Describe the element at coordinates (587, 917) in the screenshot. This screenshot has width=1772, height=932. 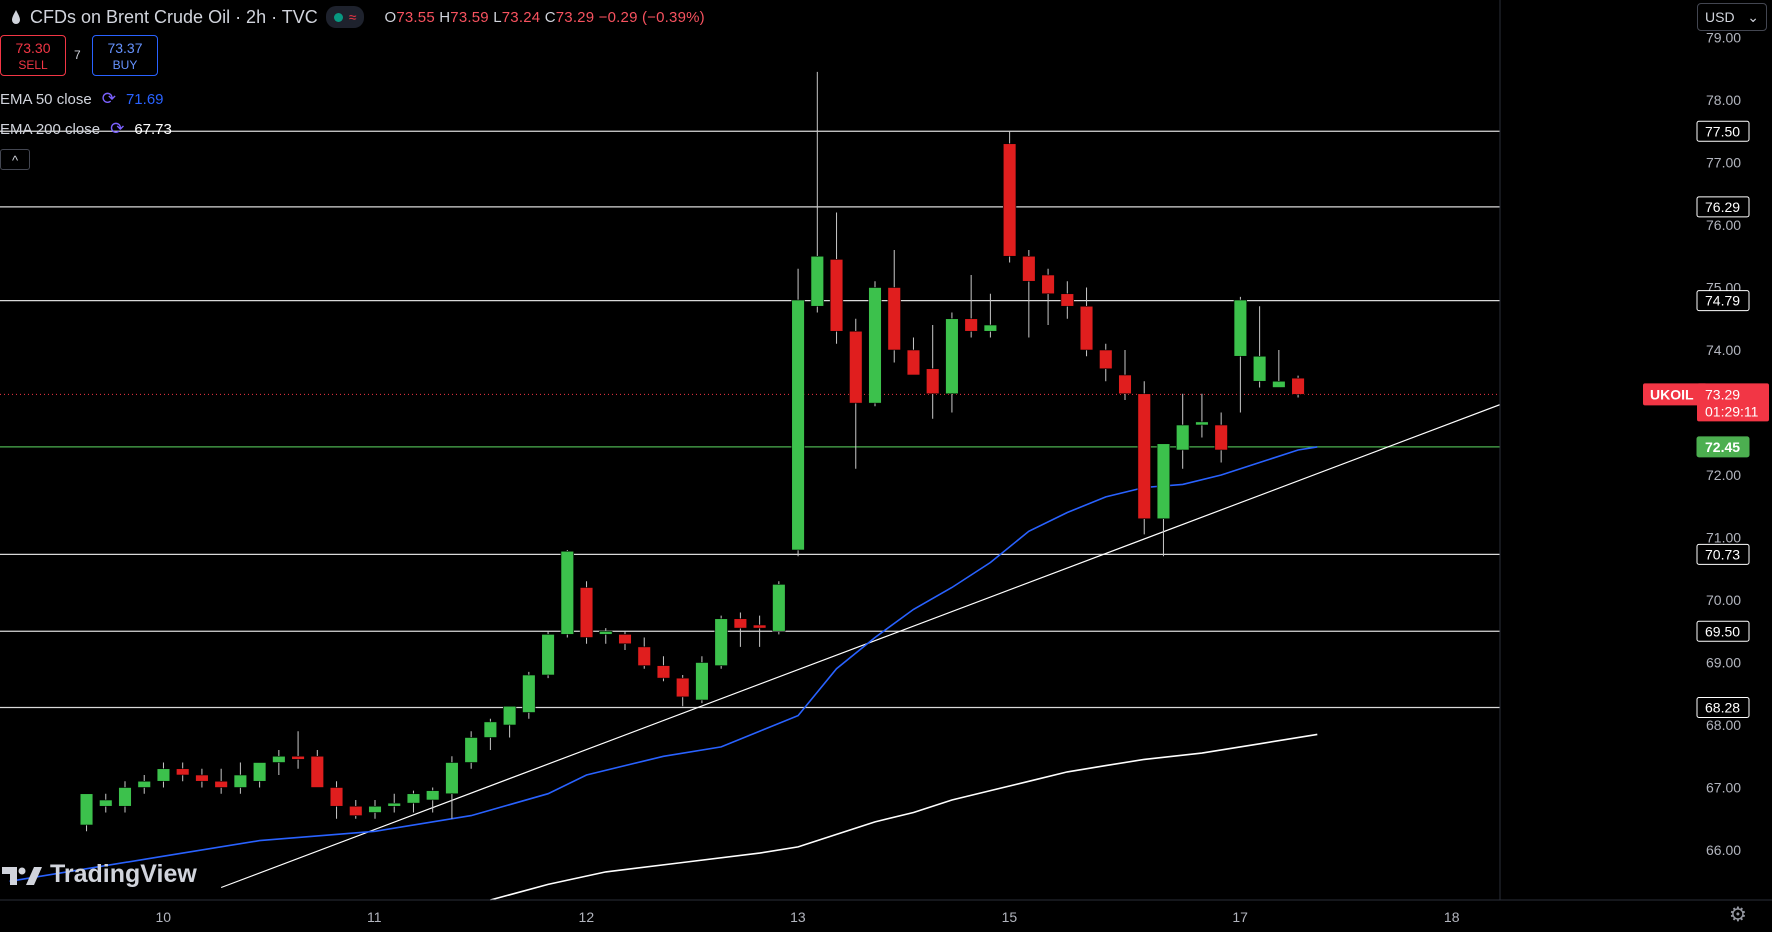
I see `x-tick-label: 12` at that location.